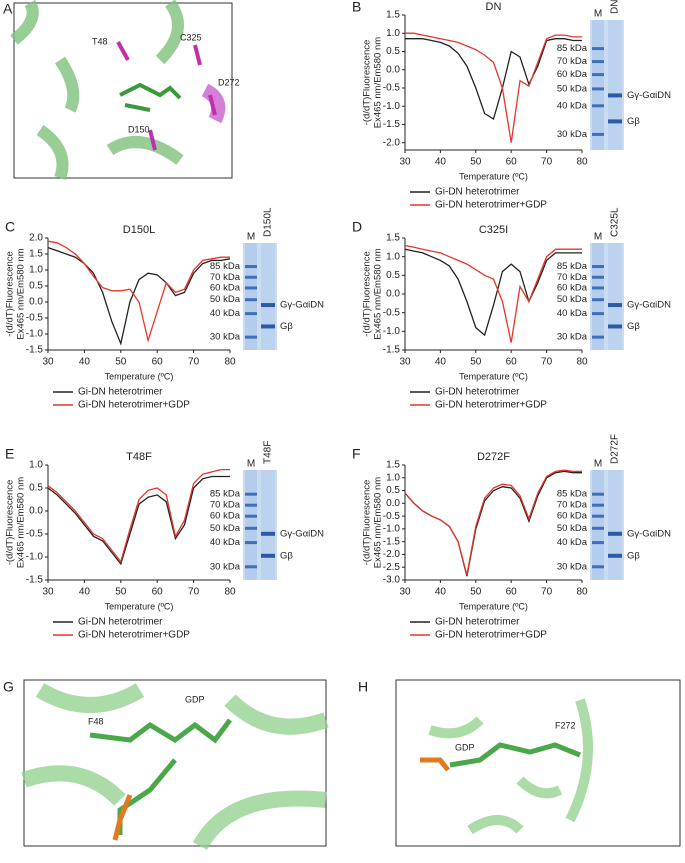  I want to click on gel-lane-label: T48F, so click(268, 452).